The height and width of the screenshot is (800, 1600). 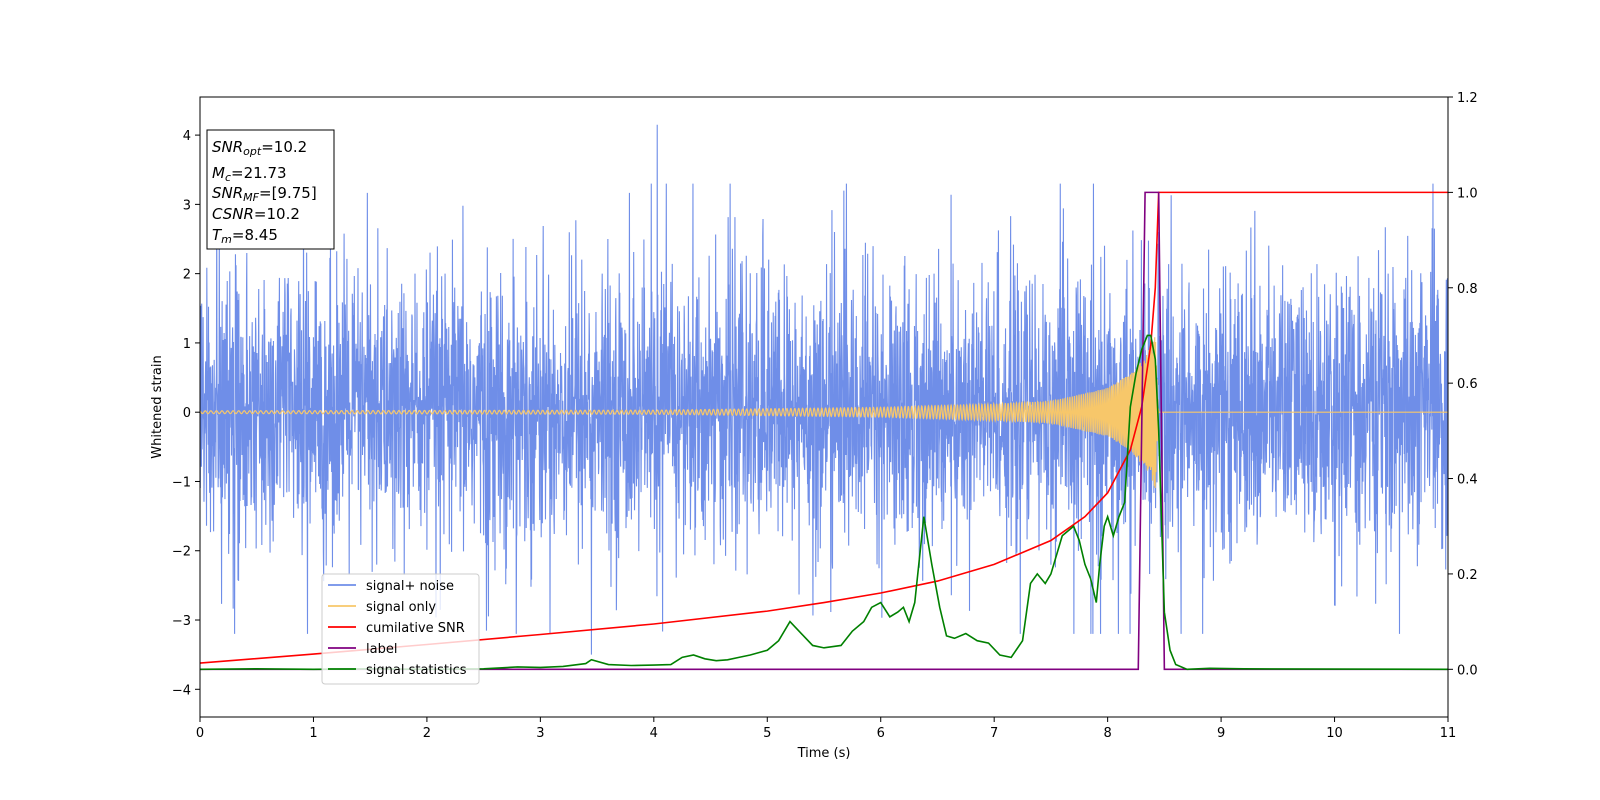 I want to click on legend-frame, so click(x=400, y=629).